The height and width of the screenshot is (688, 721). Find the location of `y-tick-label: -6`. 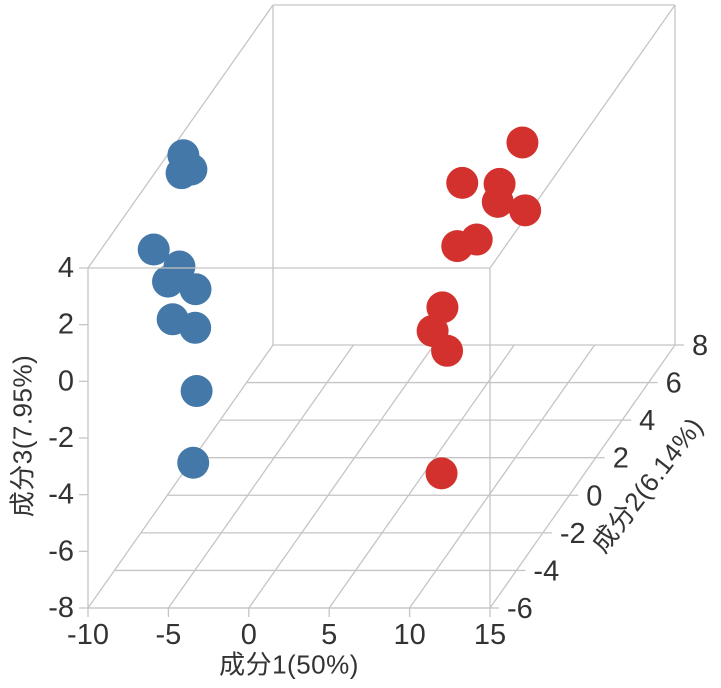

y-tick-label: -6 is located at coordinates (520, 609).